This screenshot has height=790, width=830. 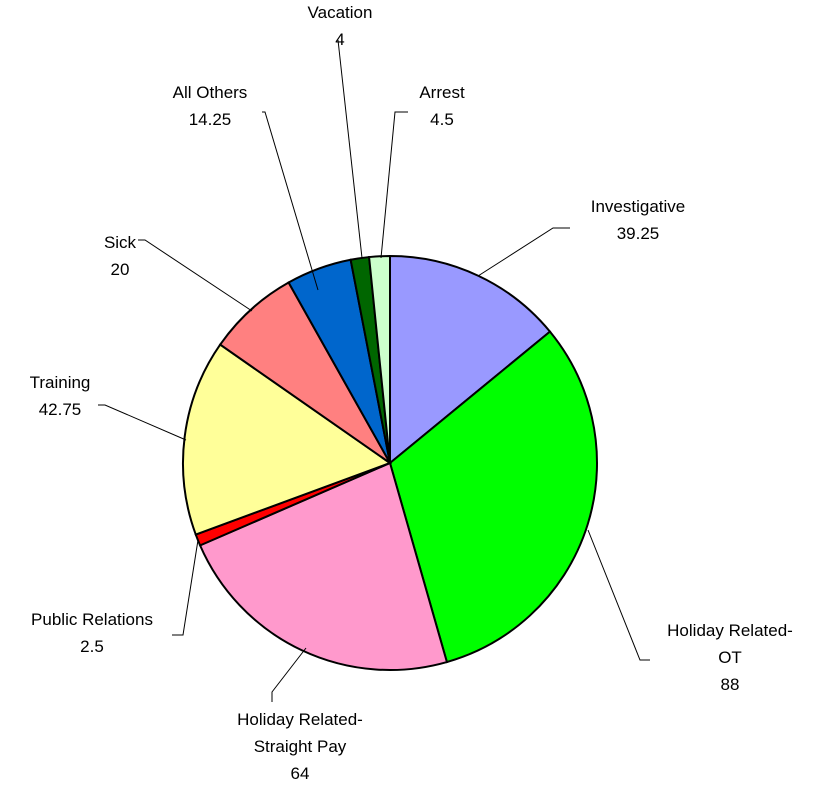 What do you see at coordinates (442, 119) in the screenshot?
I see `slice-value: 4.5` at bounding box center [442, 119].